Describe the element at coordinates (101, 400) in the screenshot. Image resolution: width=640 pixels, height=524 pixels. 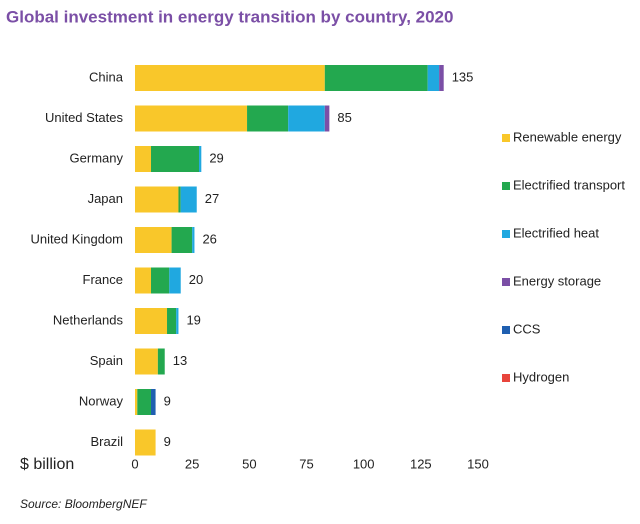
I see `y-tick-label: Norway` at that location.